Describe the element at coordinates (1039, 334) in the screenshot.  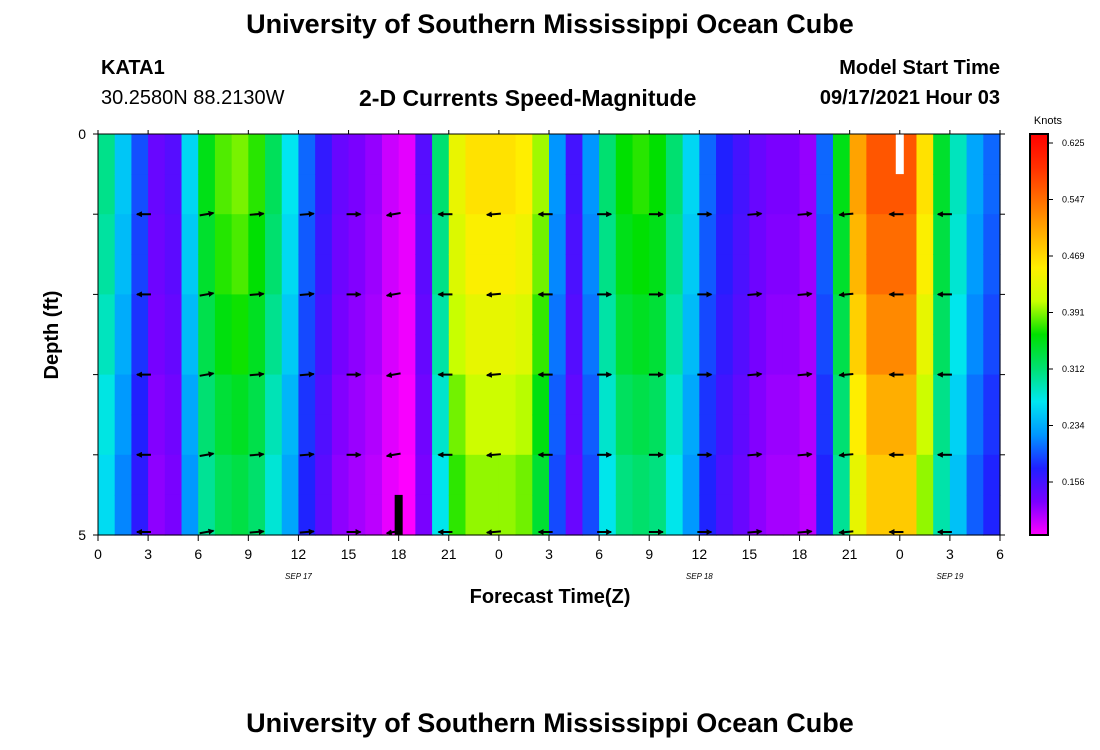
I see `colorbar` at that location.